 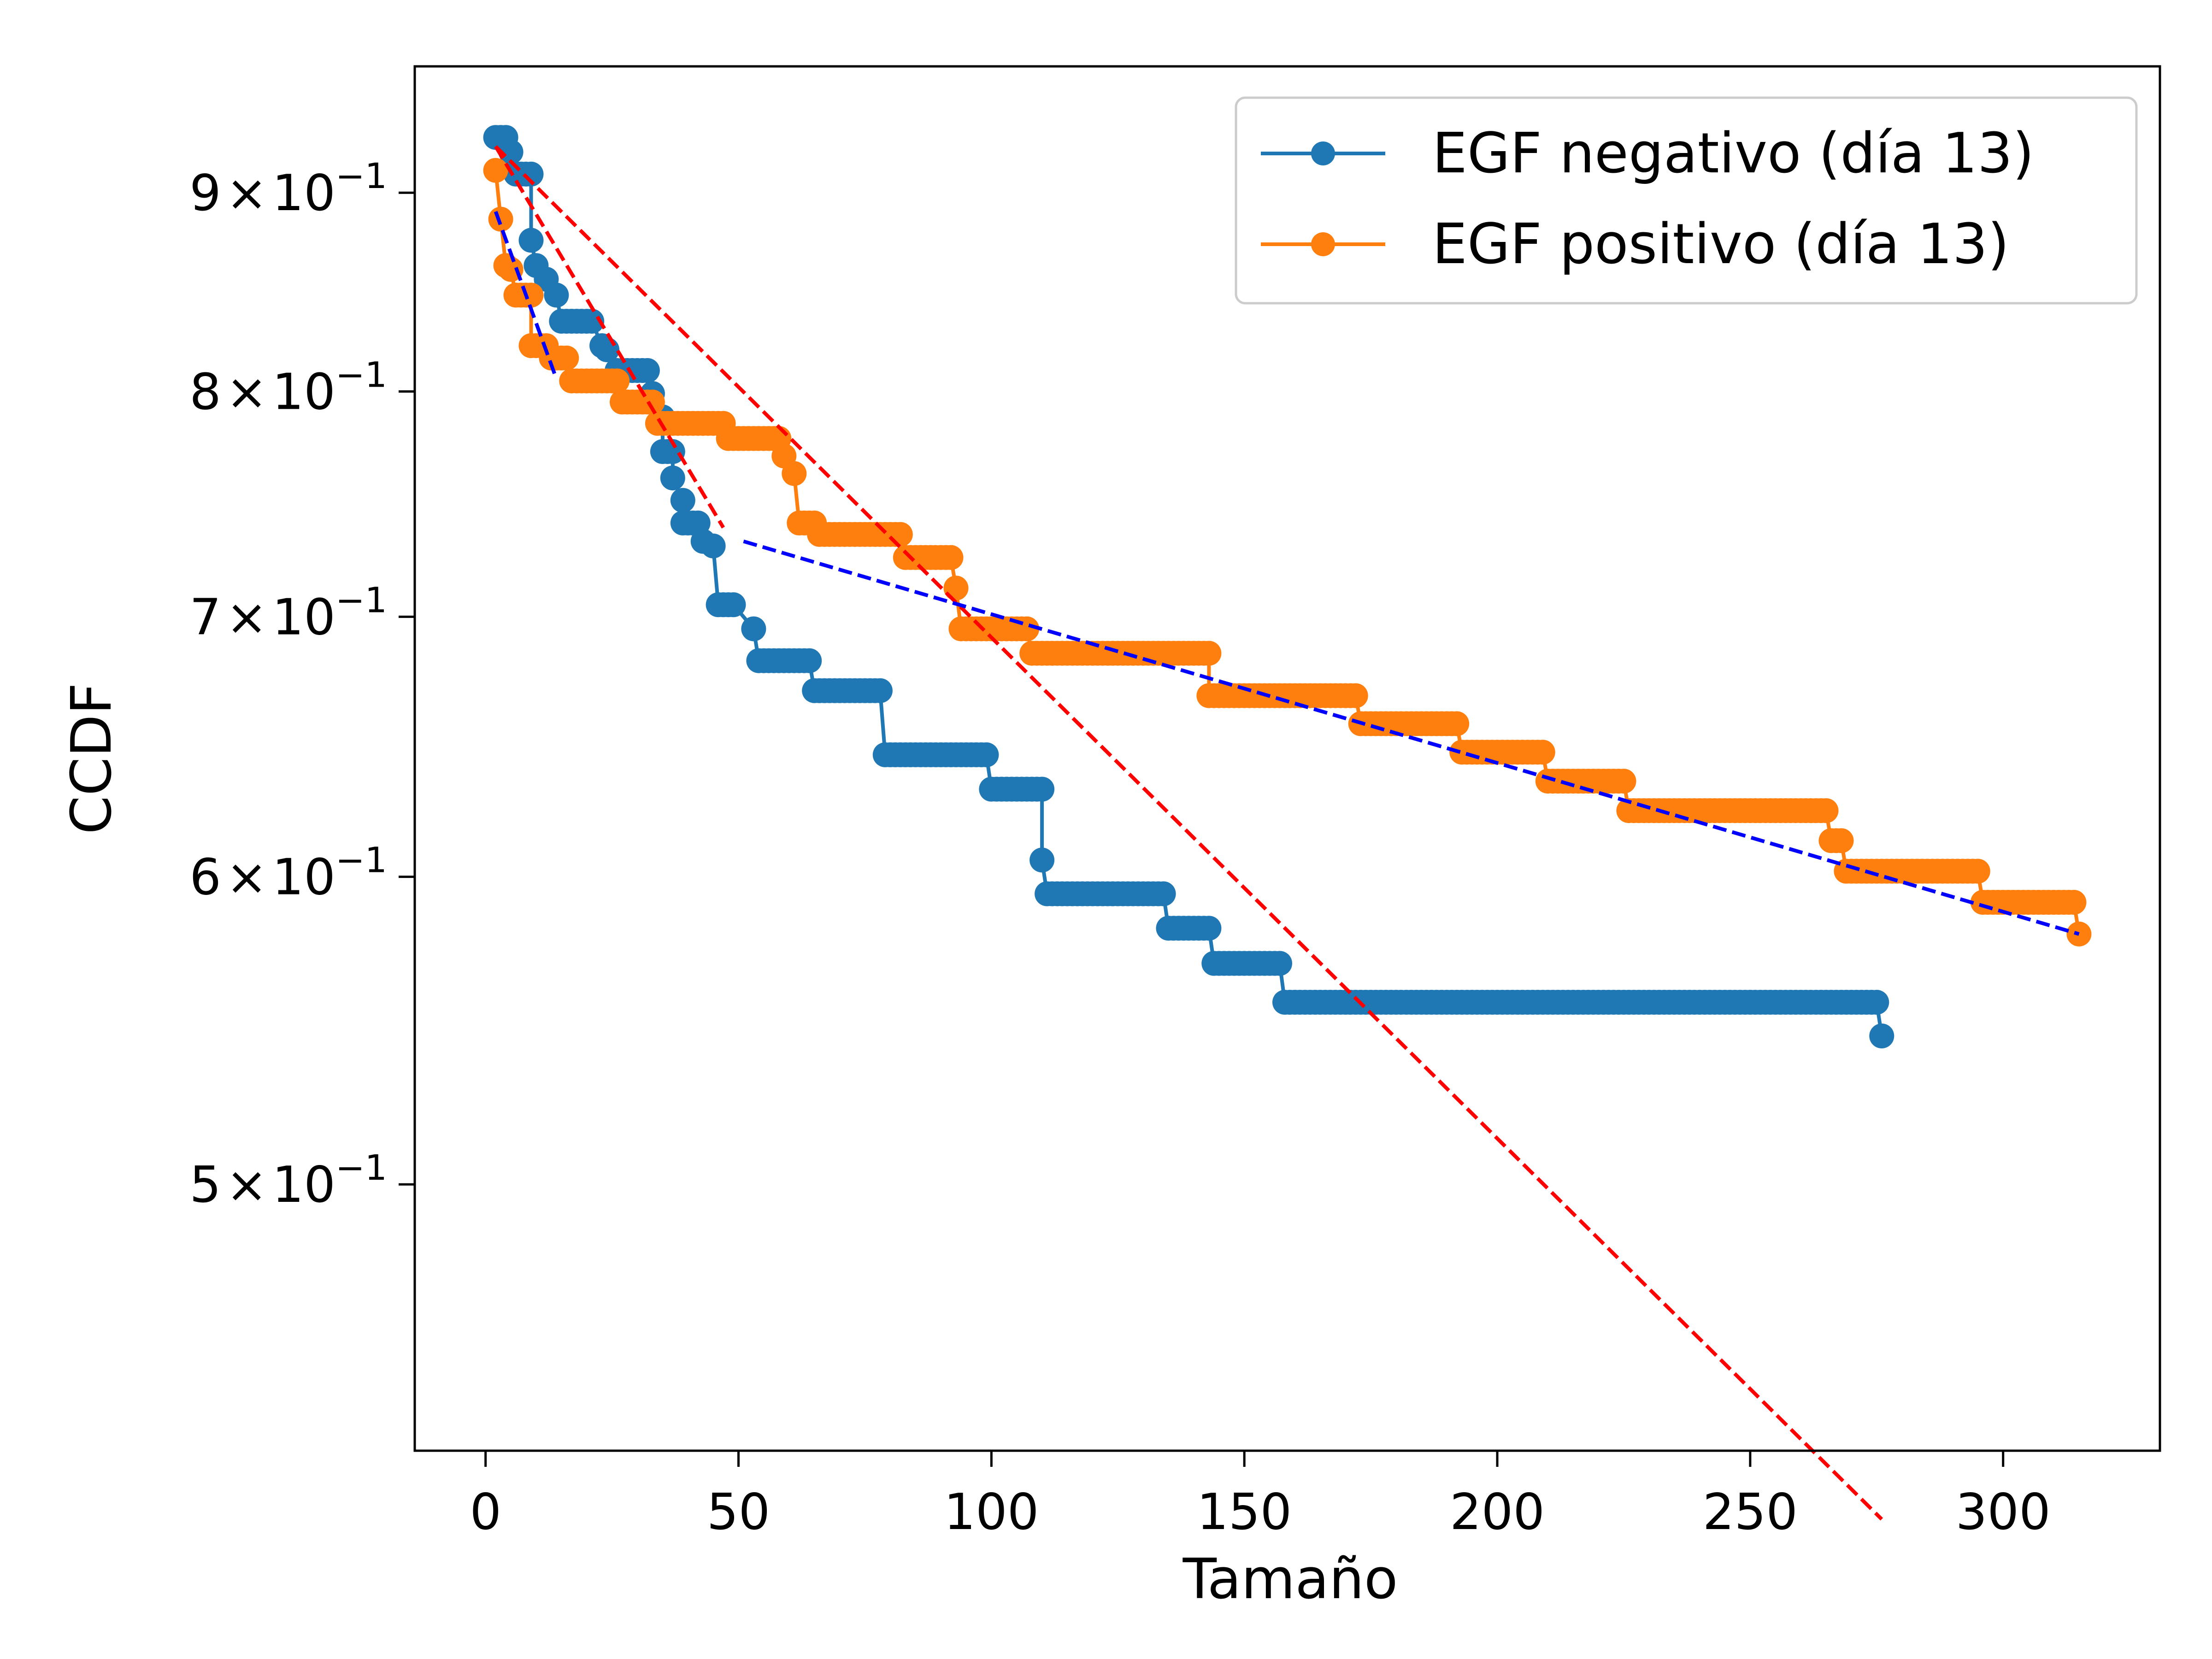 What do you see at coordinates (1244, 1512) in the screenshot?
I see `x-tick-label: 150` at bounding box center [1244, 1512].